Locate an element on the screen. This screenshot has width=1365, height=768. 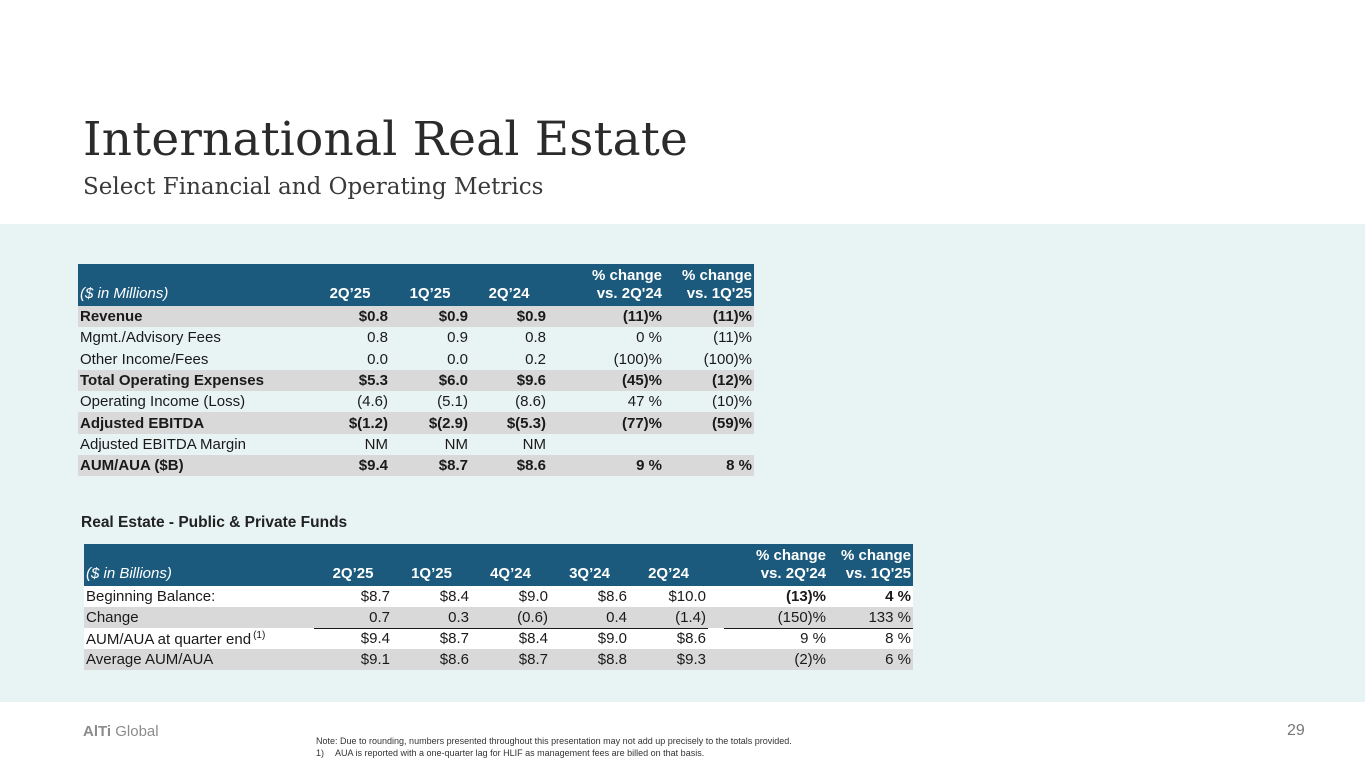
column-header: 2Q’25 is located at coordinates (353, 573).